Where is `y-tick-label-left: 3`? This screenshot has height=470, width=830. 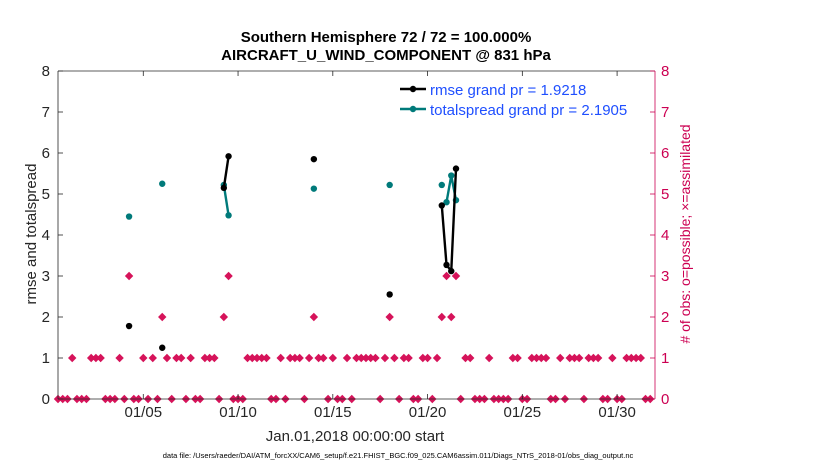
y-tick-label-left: 3 is located at coordinates (46, 276).